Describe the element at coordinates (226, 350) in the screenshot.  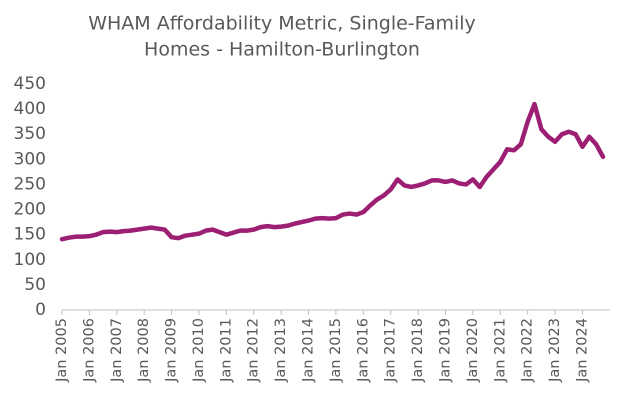
I see `x-tick-label: Jan 2011` at that location.